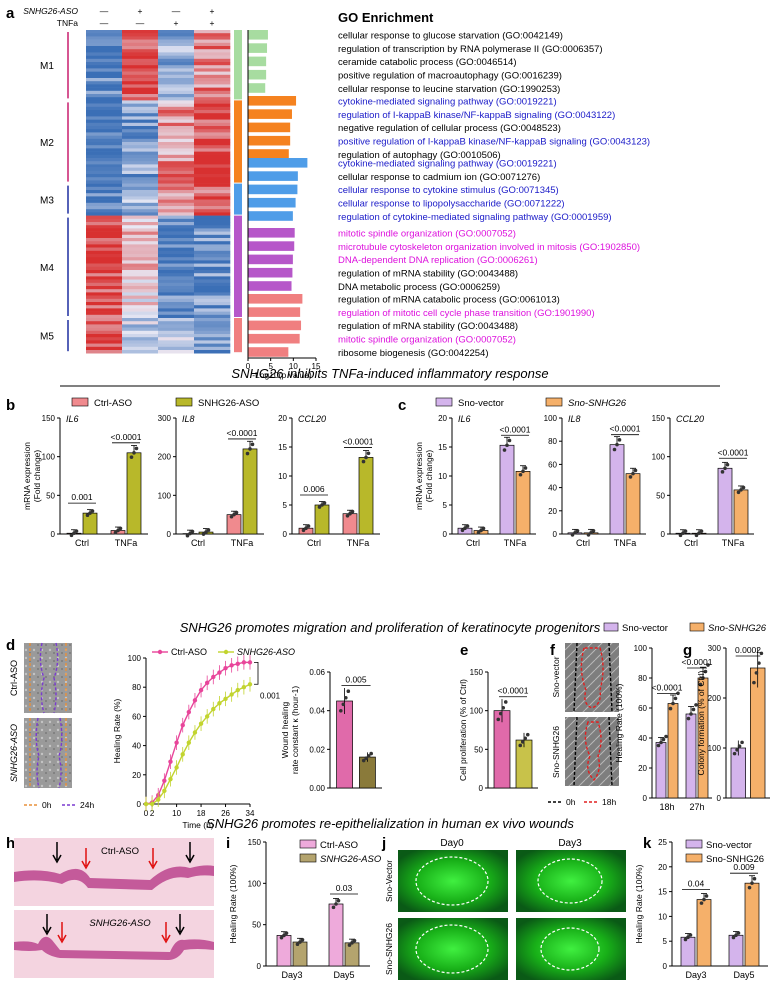 This screenshot has width=780, height=988. Describe the element at coordinates (442, 418) in the screenshot. I see `y-tick-label: 20` at that location.